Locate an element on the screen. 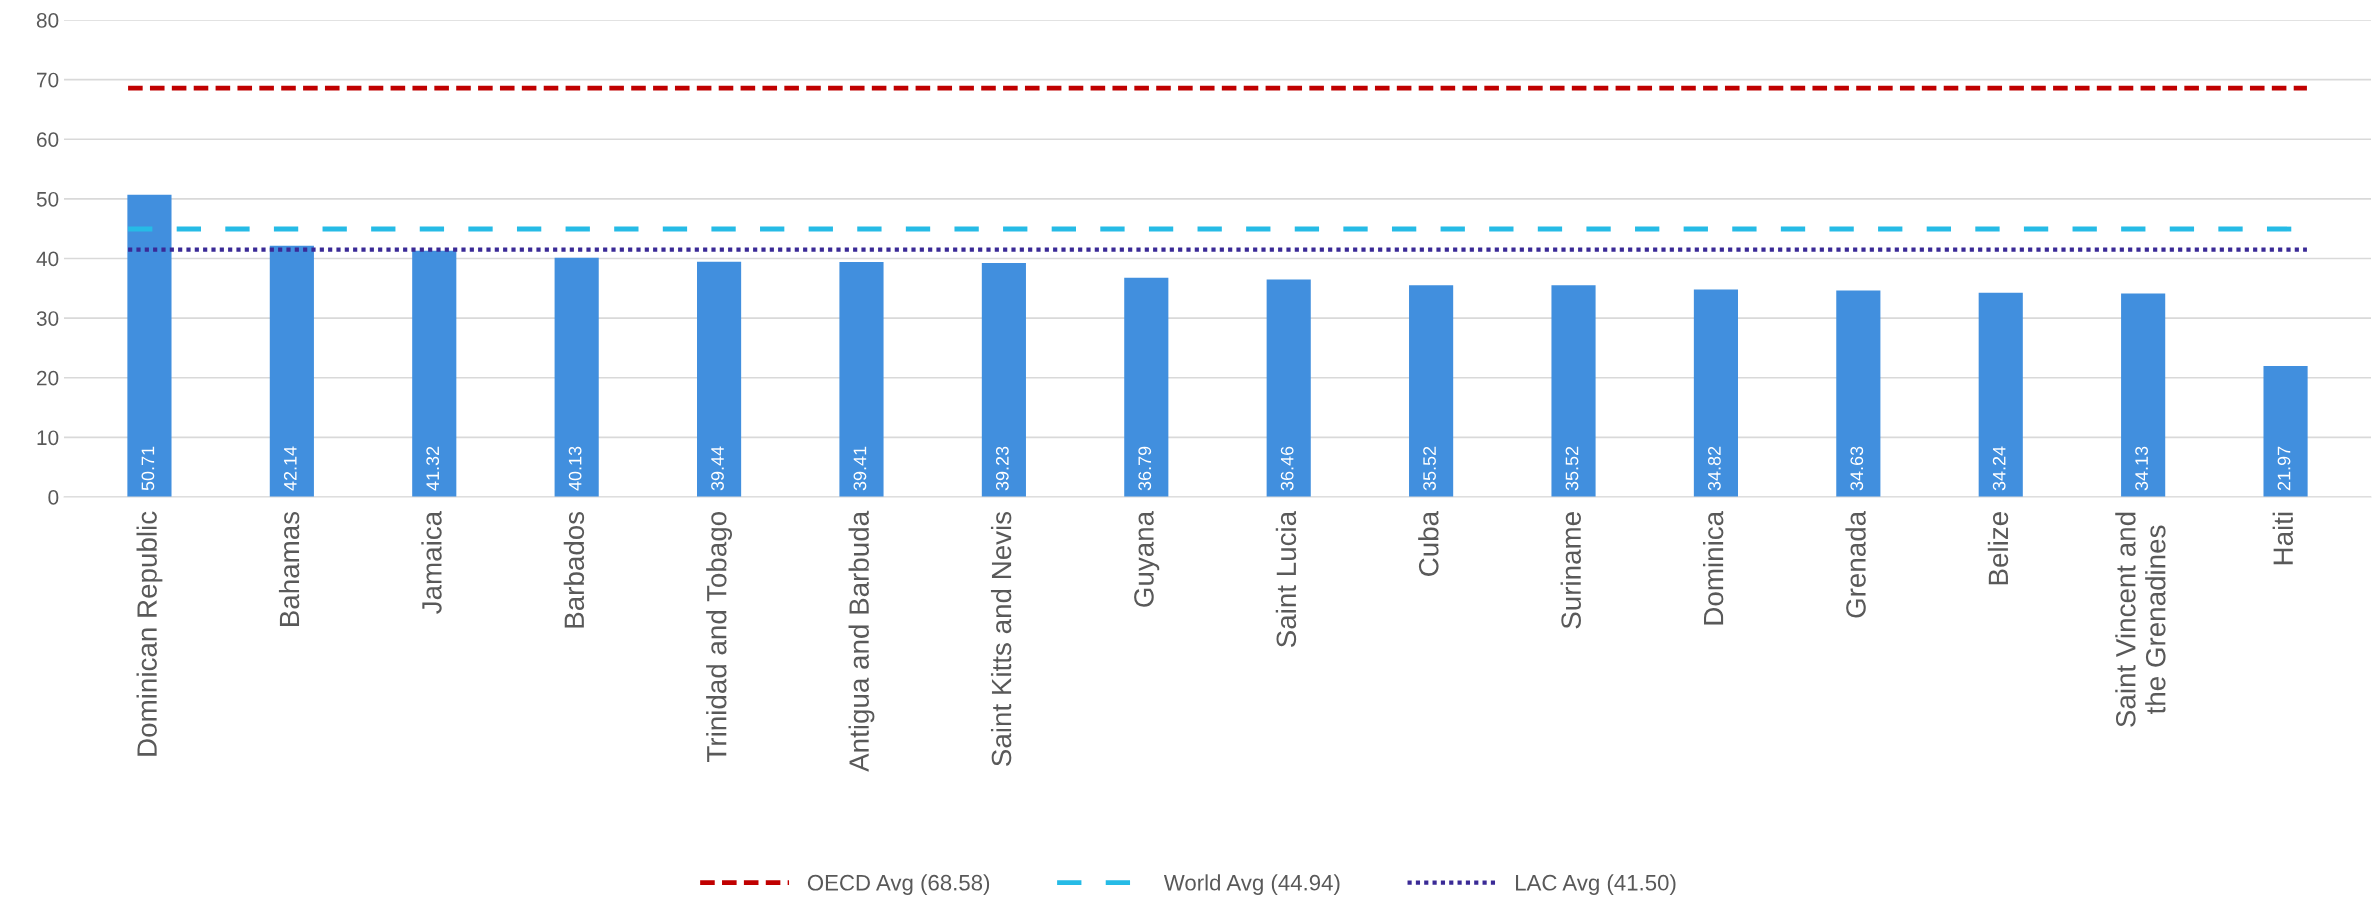 The image size is (2377, 915). data-label: 39.44 is located at coordinates (717, 468).